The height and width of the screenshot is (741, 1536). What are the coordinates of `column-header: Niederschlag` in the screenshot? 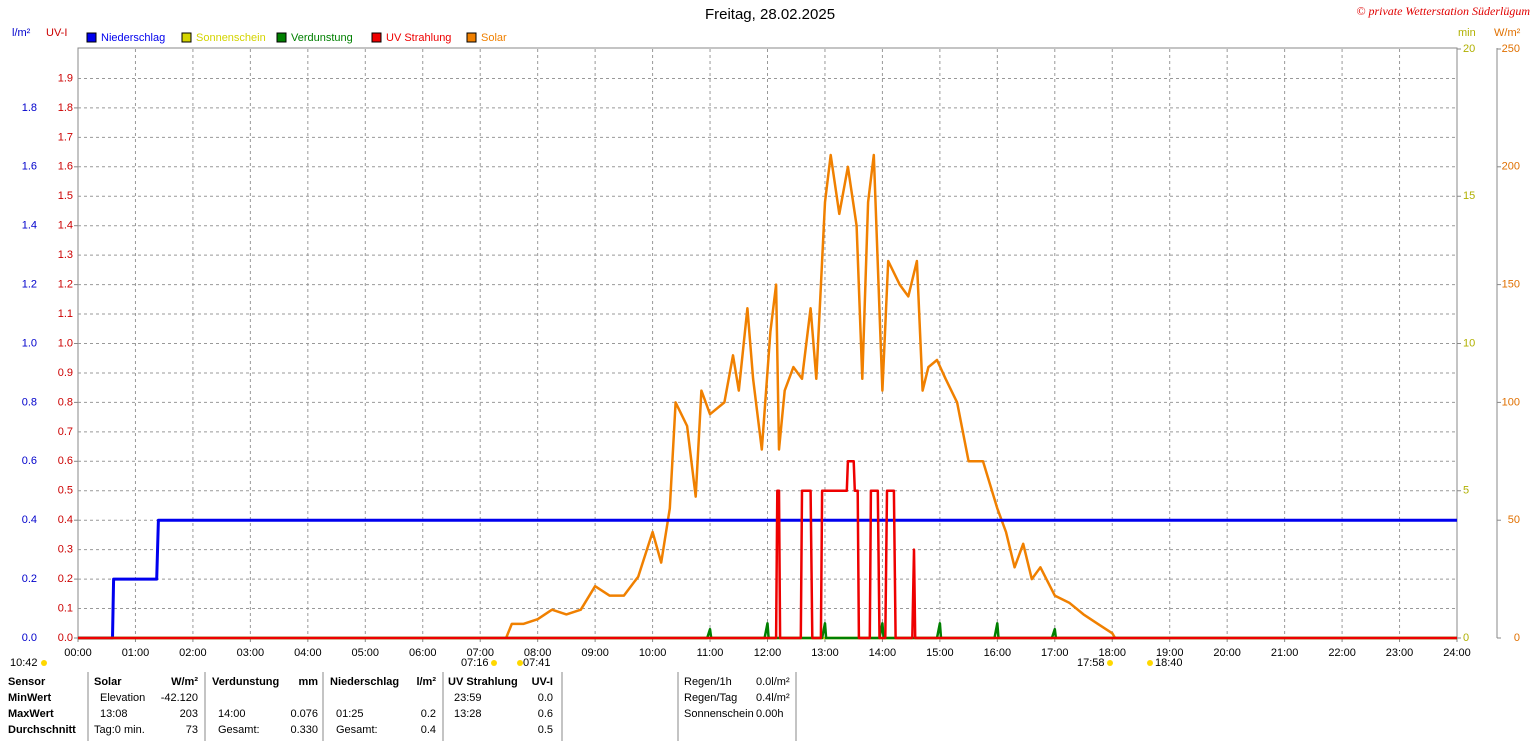 It's located at (364, 682).